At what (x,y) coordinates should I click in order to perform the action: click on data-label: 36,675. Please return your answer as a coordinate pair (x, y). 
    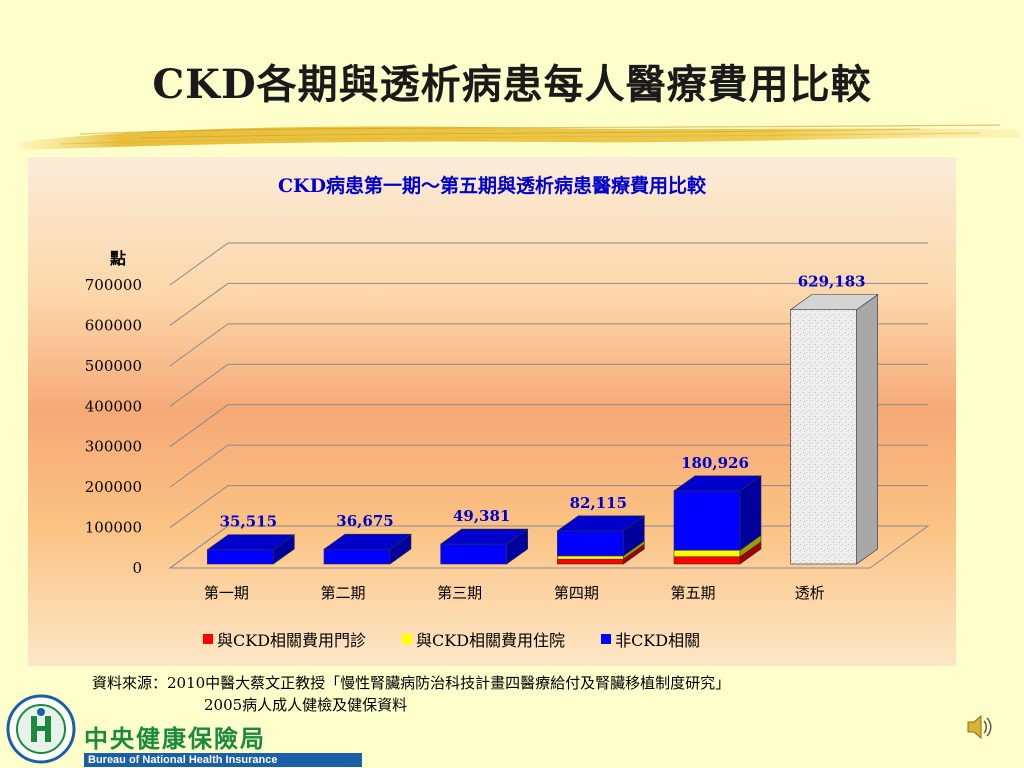
    Looking at the image, I should click on (364, 521).